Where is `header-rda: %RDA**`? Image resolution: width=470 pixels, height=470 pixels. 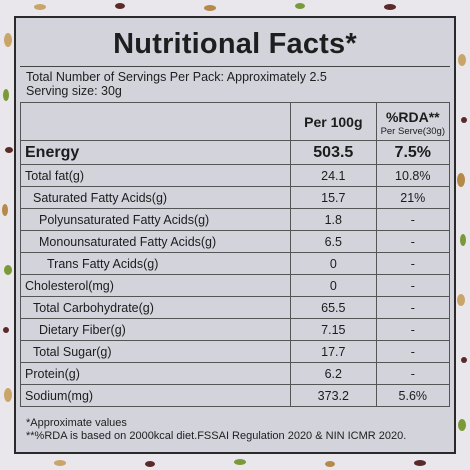 header-rda: %RDA** is located at coordinates (412, 116).